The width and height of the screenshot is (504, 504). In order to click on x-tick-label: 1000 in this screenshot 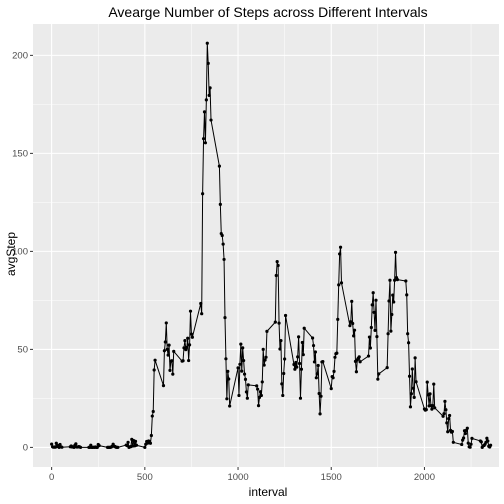, I will do `click(237, 477)`.